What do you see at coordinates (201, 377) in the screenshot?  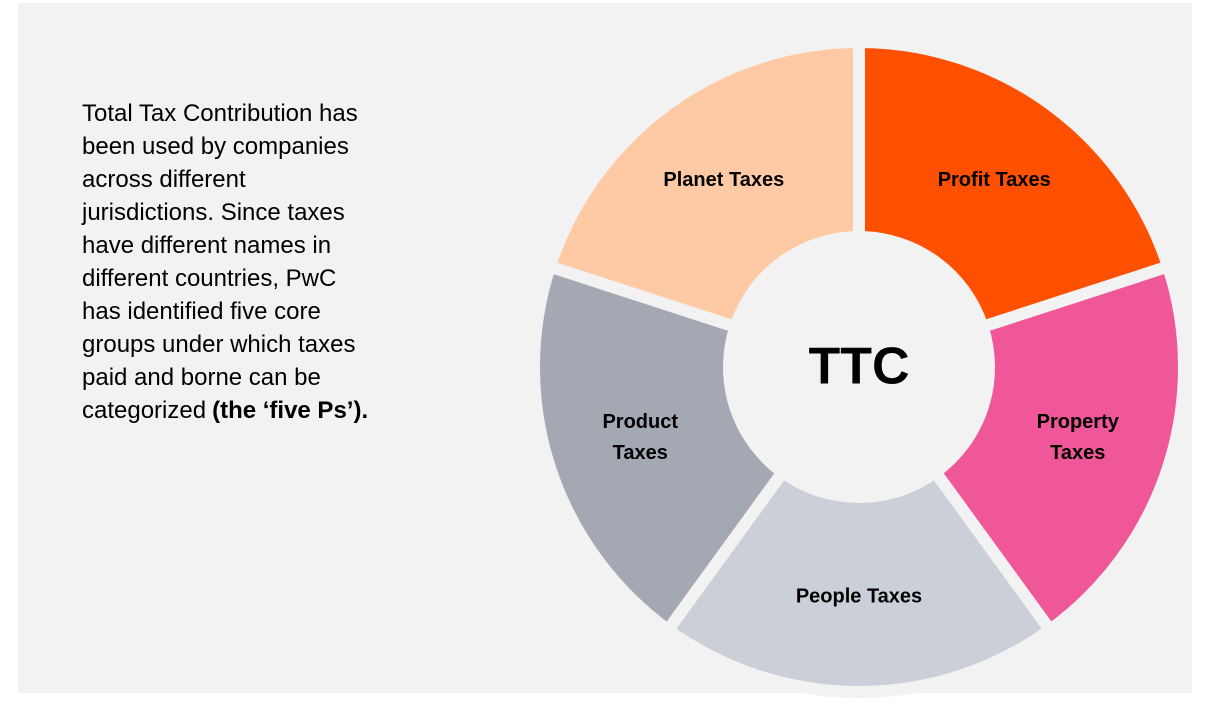 I see `text-line: paid and borne can be` at bounding box center [201, 377].